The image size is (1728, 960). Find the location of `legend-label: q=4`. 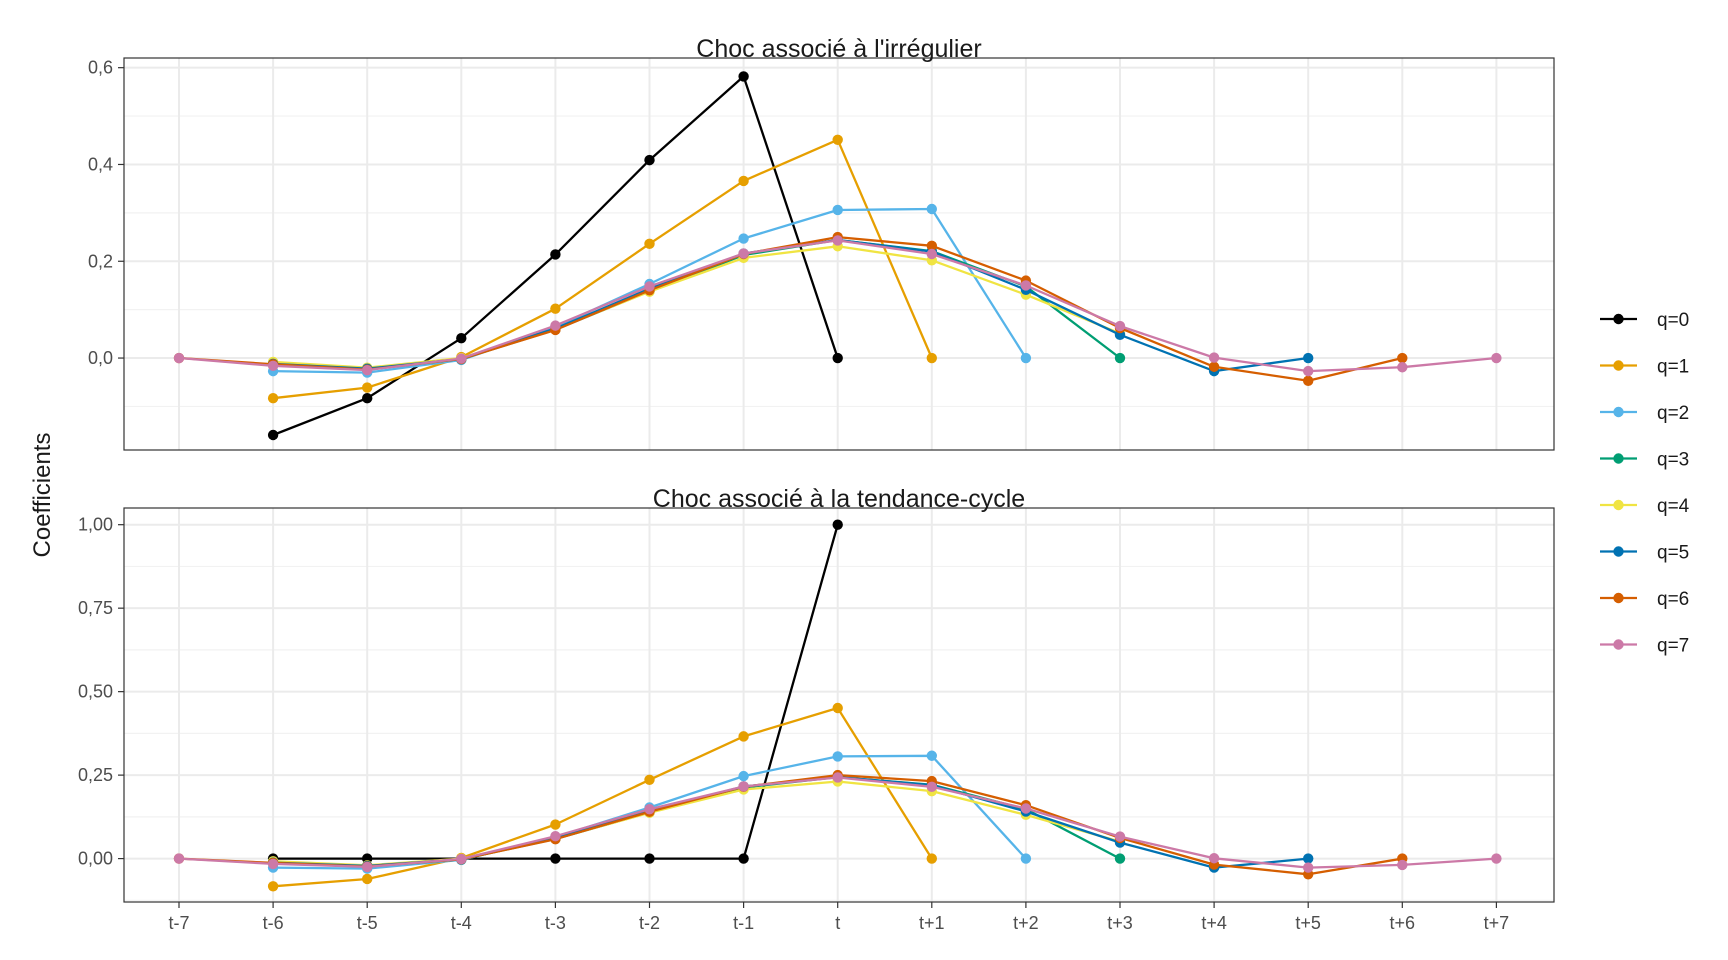

legend-label: q=4 is located at coordinates (1673, 506).